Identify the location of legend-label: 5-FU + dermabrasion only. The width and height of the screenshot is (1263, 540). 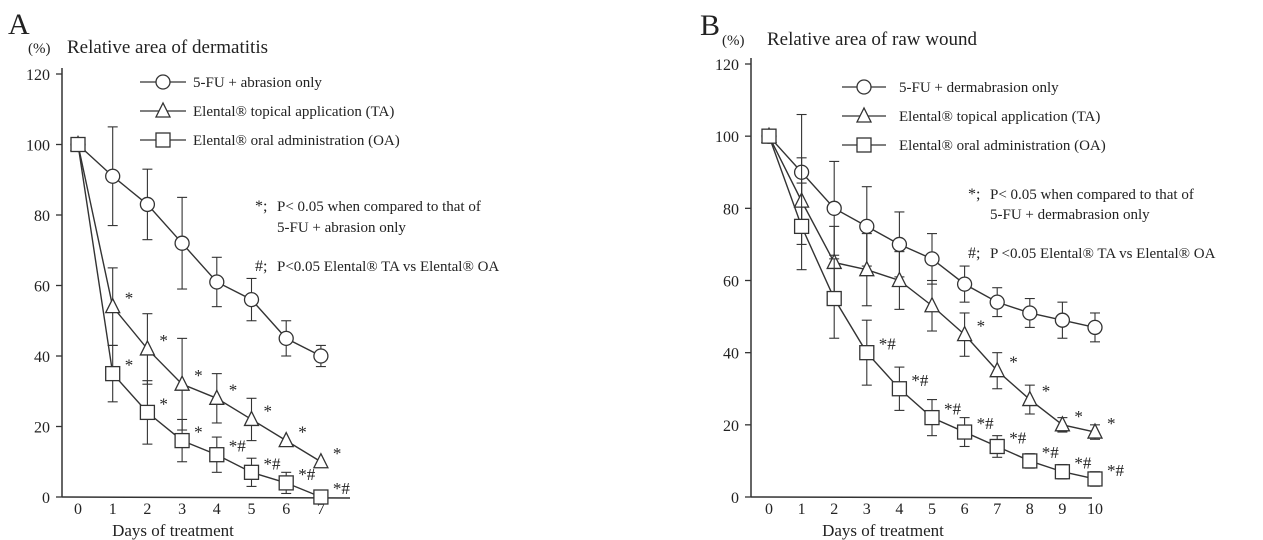
(979, 88).